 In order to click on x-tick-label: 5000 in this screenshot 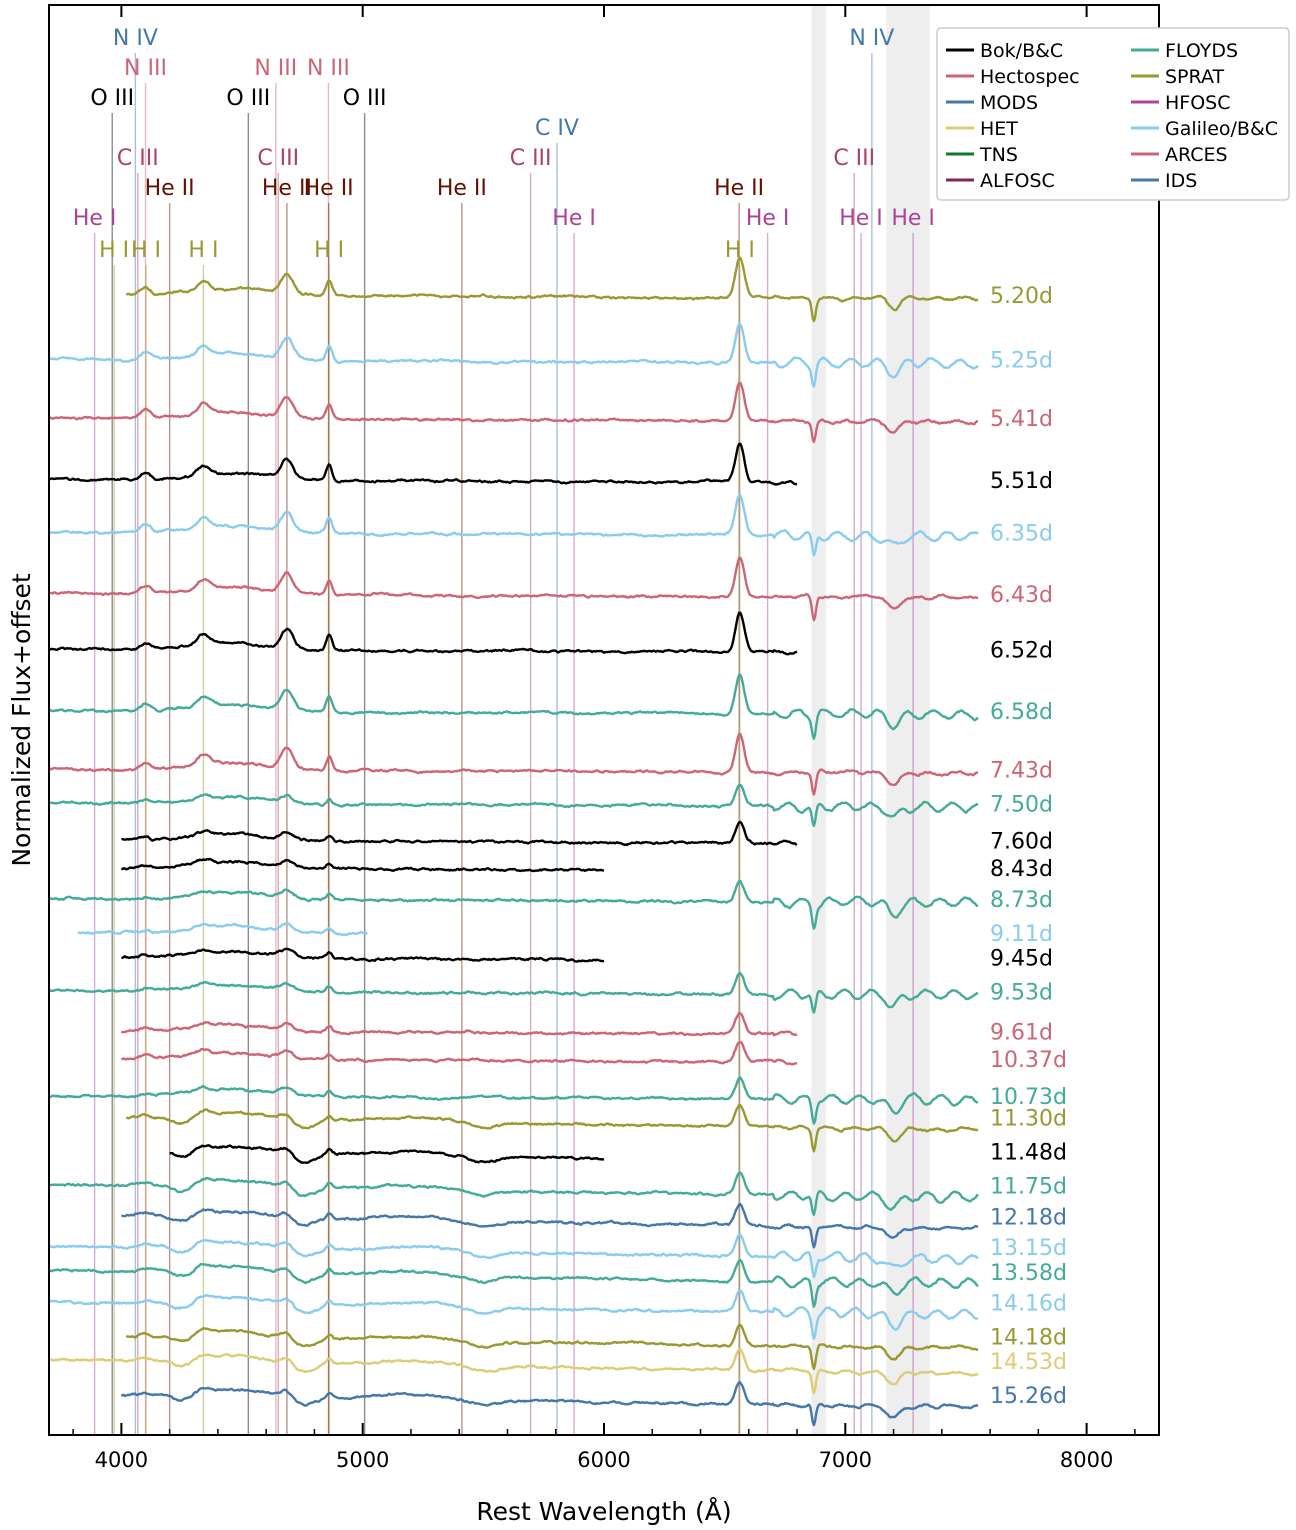, I will do `click(362, 1460)`.